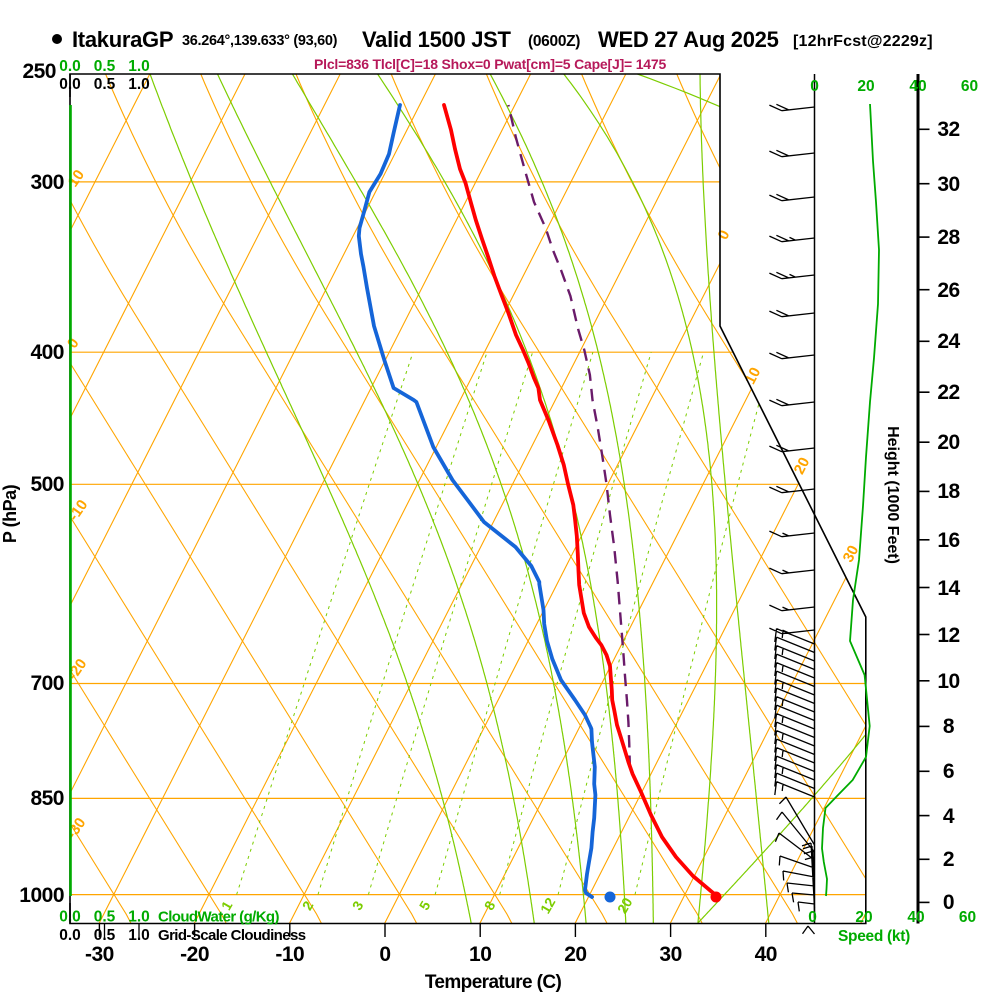 The height and width of the screenshot is (1000, 1000). I want to click on svg-text: 700, so click(47, 683).